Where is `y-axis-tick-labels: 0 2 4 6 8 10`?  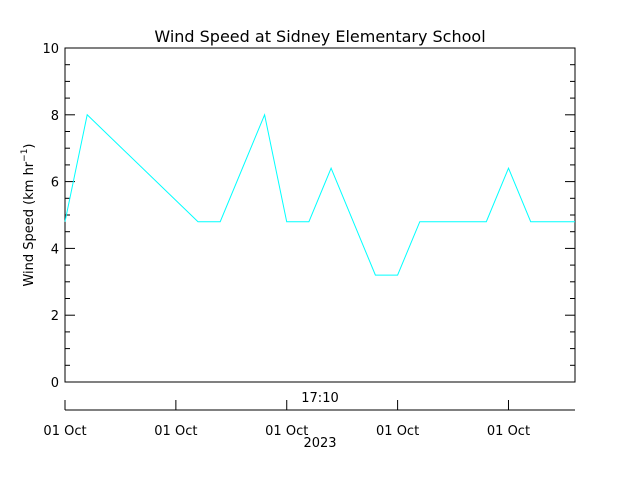
y-axis-tick-labels: 0 2 4 6 8 10 is located at coordinates (50, 216).